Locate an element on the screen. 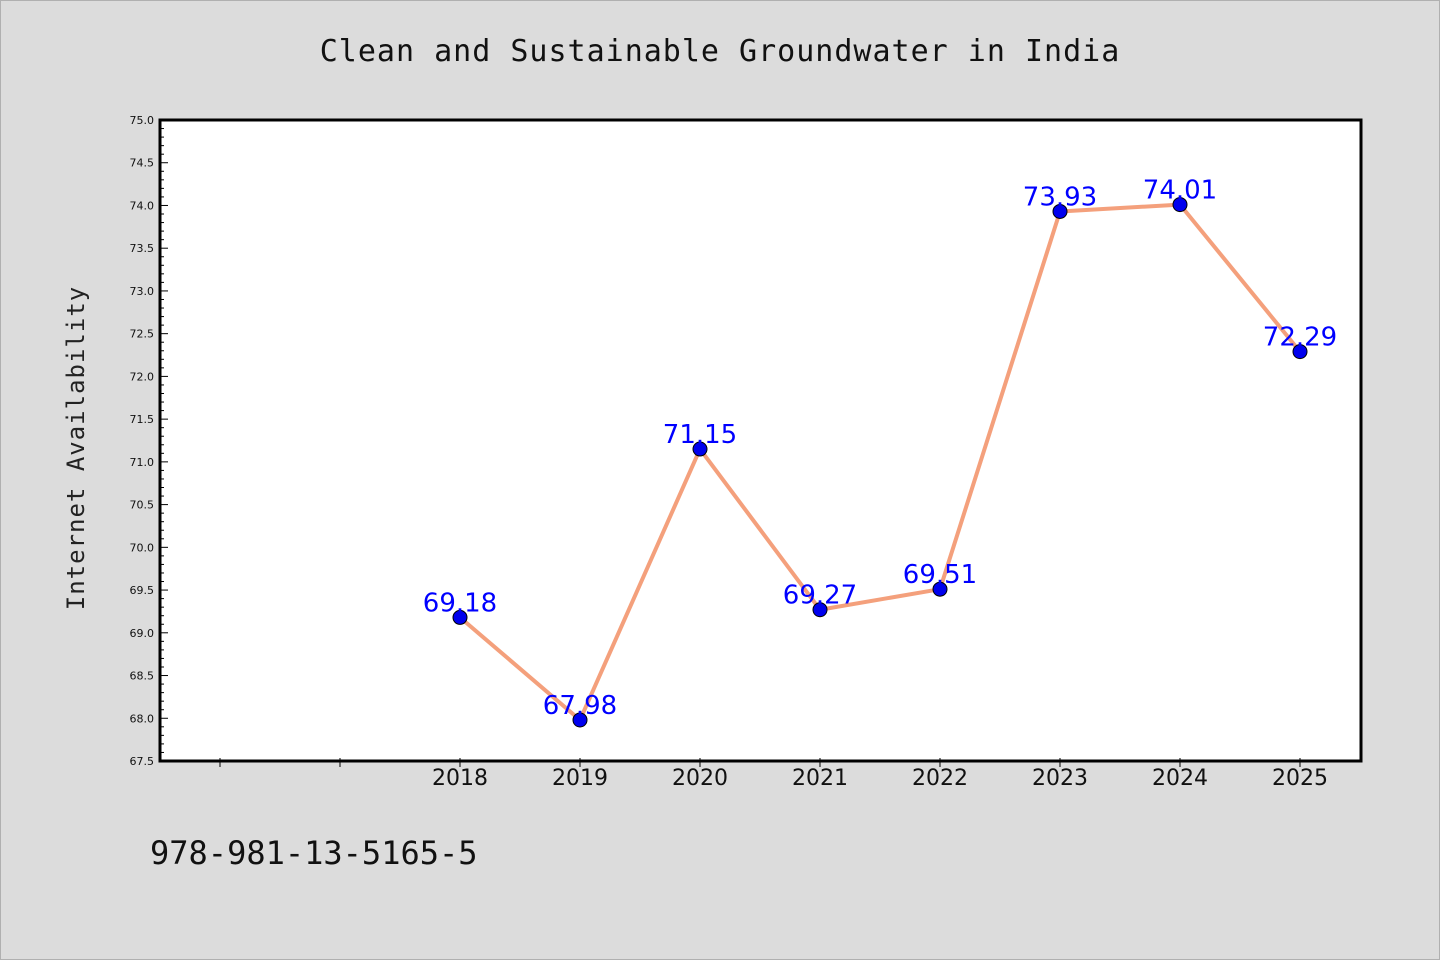 The image size is (1440, 960). x-tick-label: 2020 is located at coordinates (700, 778).